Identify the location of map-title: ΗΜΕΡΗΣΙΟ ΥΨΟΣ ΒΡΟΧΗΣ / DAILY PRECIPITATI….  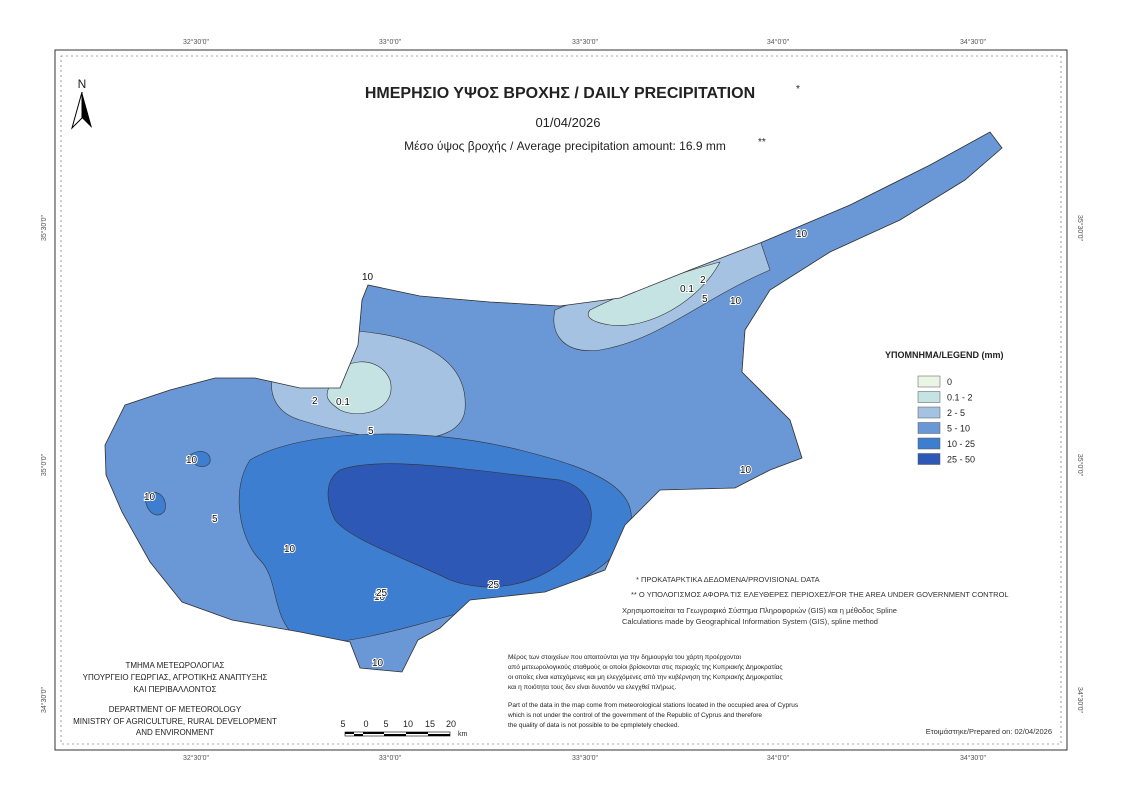
(560, 93).